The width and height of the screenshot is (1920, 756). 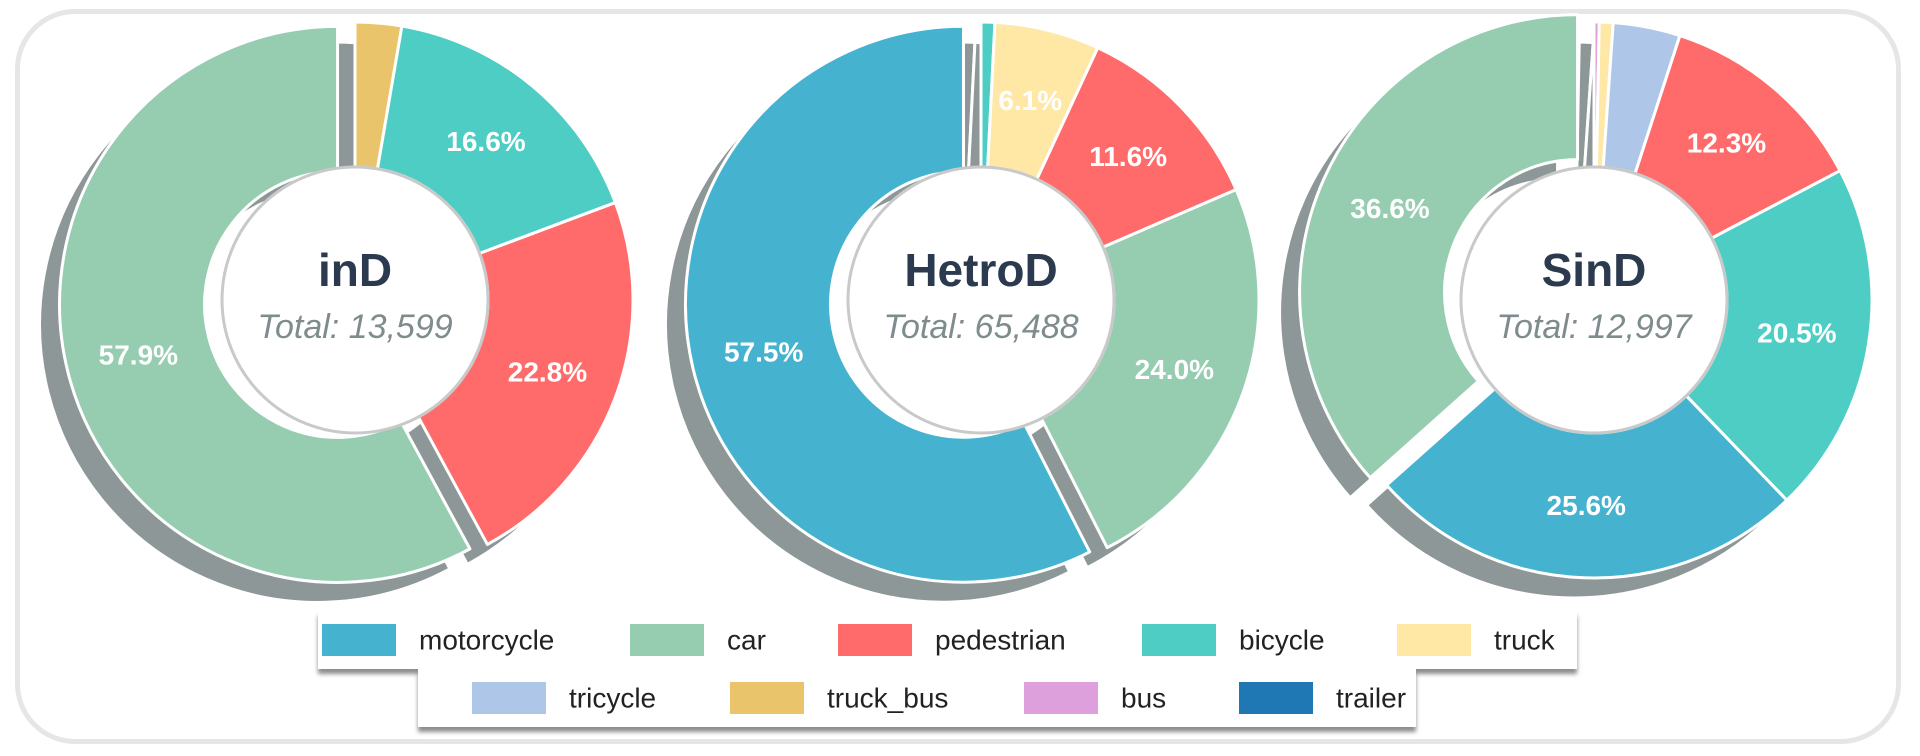 What do you see at coordinates (1000, 640) in the screenshot?
I see `legend-label: pedestrian` at bounding box center [1000, 640].